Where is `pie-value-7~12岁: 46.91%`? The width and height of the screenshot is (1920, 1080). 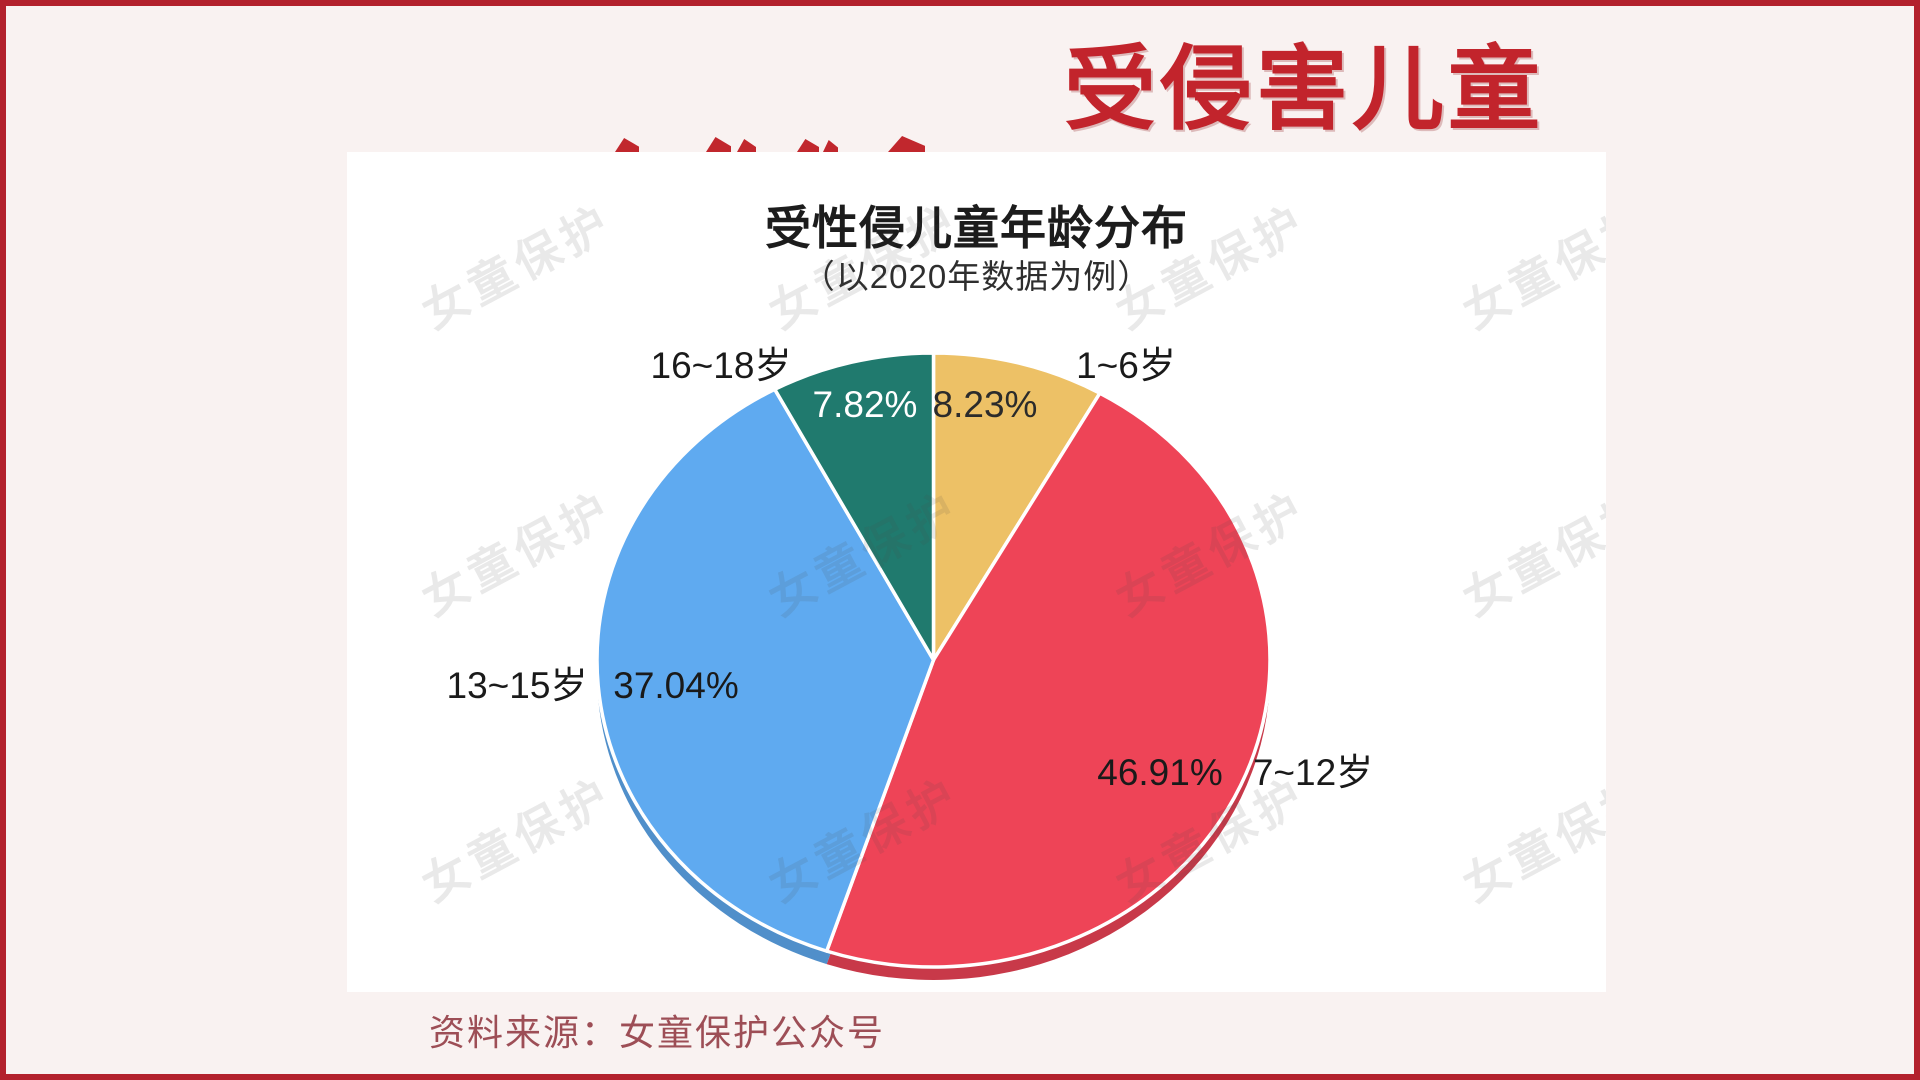 pie-value-7~12岁: 46.91% is located at coordinates (1160, 772).